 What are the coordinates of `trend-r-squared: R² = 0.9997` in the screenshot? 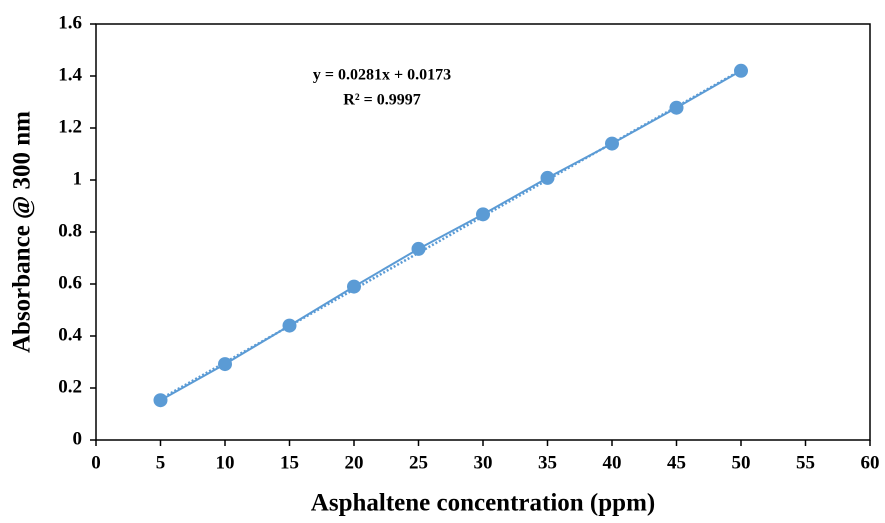 It's located at (381, 100).